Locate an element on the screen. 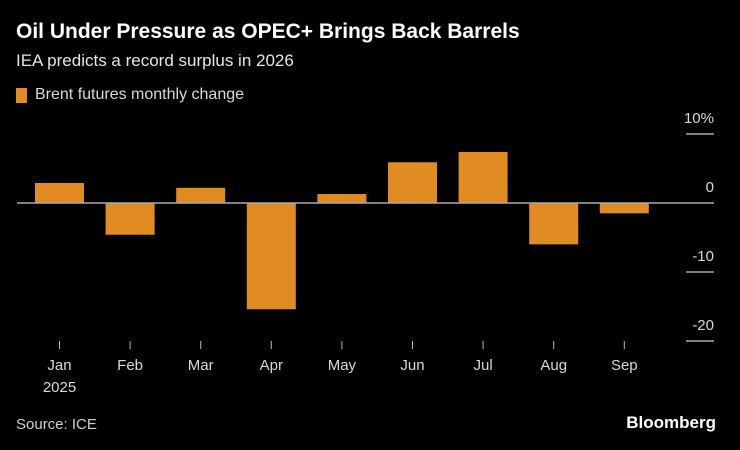  chart-subtitle: IEA predicts a record surplus in 2026 is located at coordinates (155, 60).